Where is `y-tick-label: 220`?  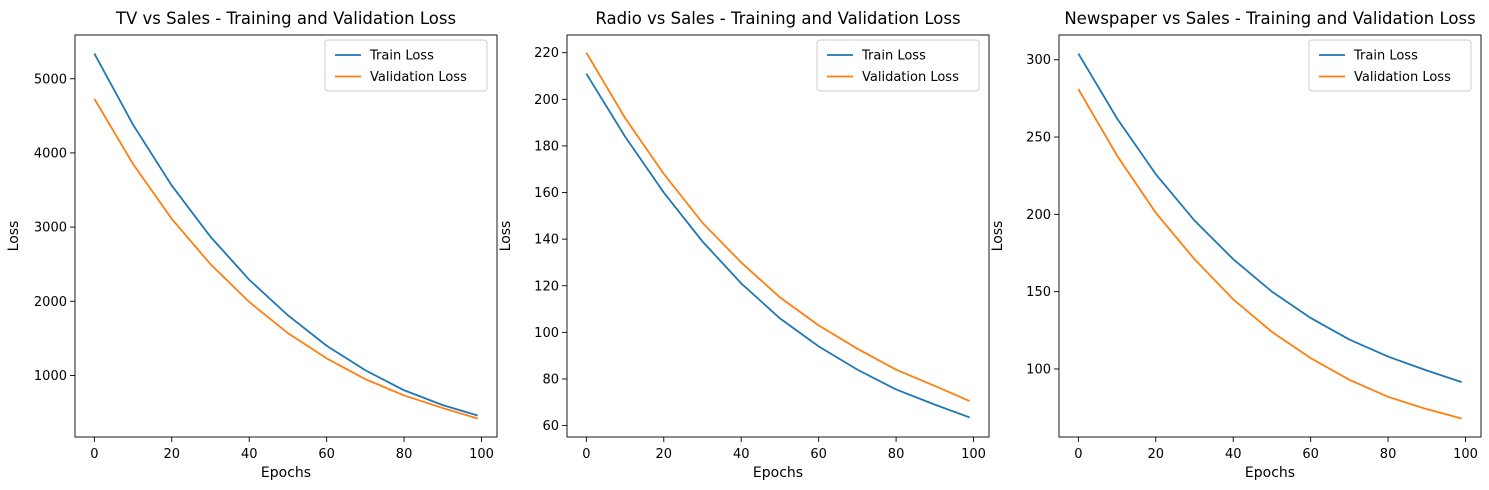 y-tick-label: 220 is located at coordinates (546, 53).